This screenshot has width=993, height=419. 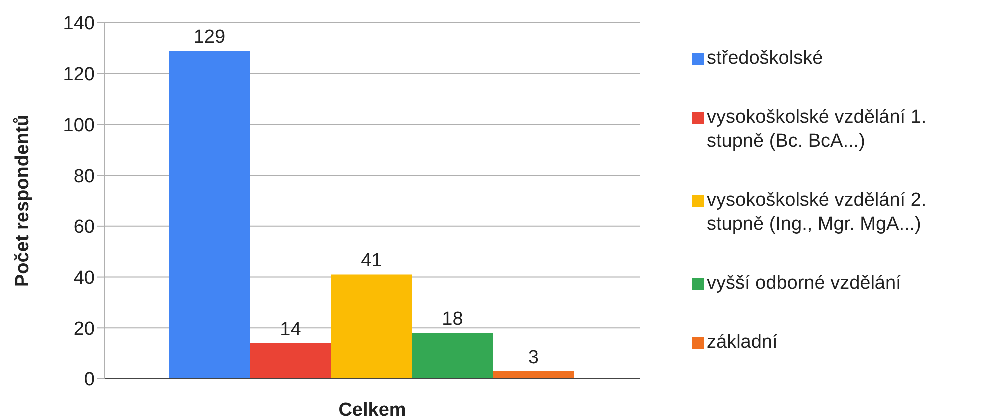 What do you see at coordinates (291, 329) in the screenshot?
I see `data-label: 14` at bounding box center [291, 329].